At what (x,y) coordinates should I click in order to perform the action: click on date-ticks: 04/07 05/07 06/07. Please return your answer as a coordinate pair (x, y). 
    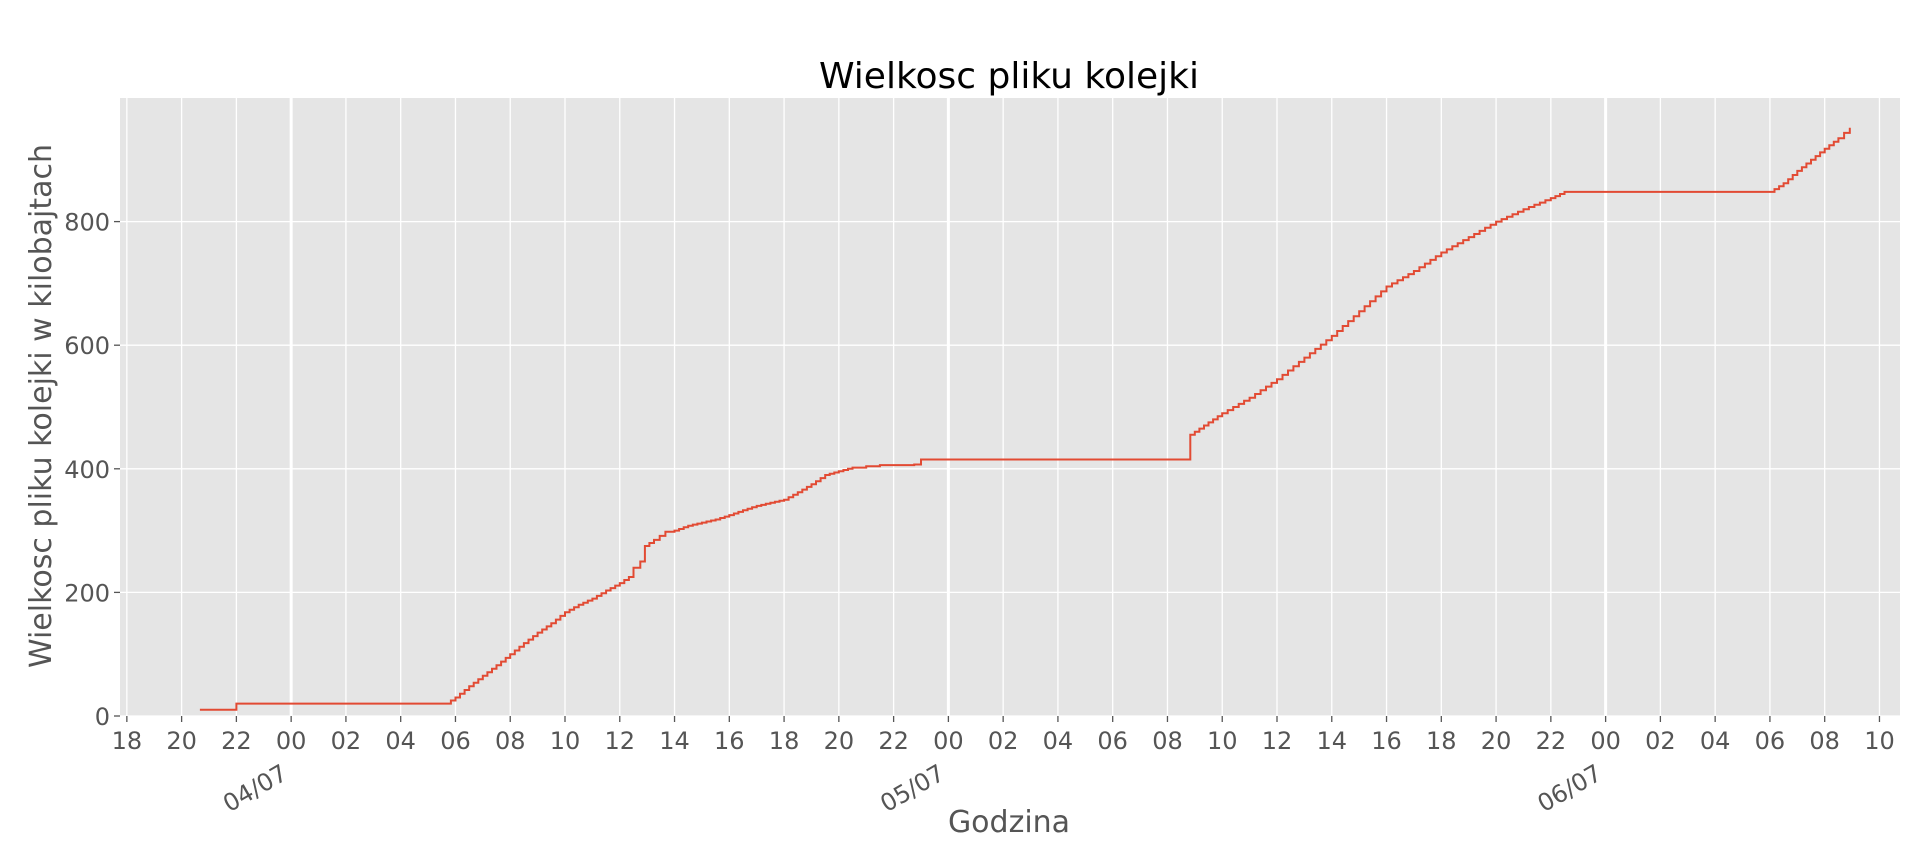
    Looking at the image, I should click on (912, 788).